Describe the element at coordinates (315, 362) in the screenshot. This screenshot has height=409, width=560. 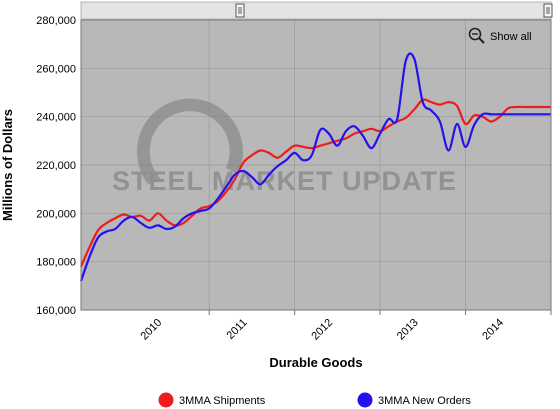
I see `x-axis-title: Durable Goods` at that location.